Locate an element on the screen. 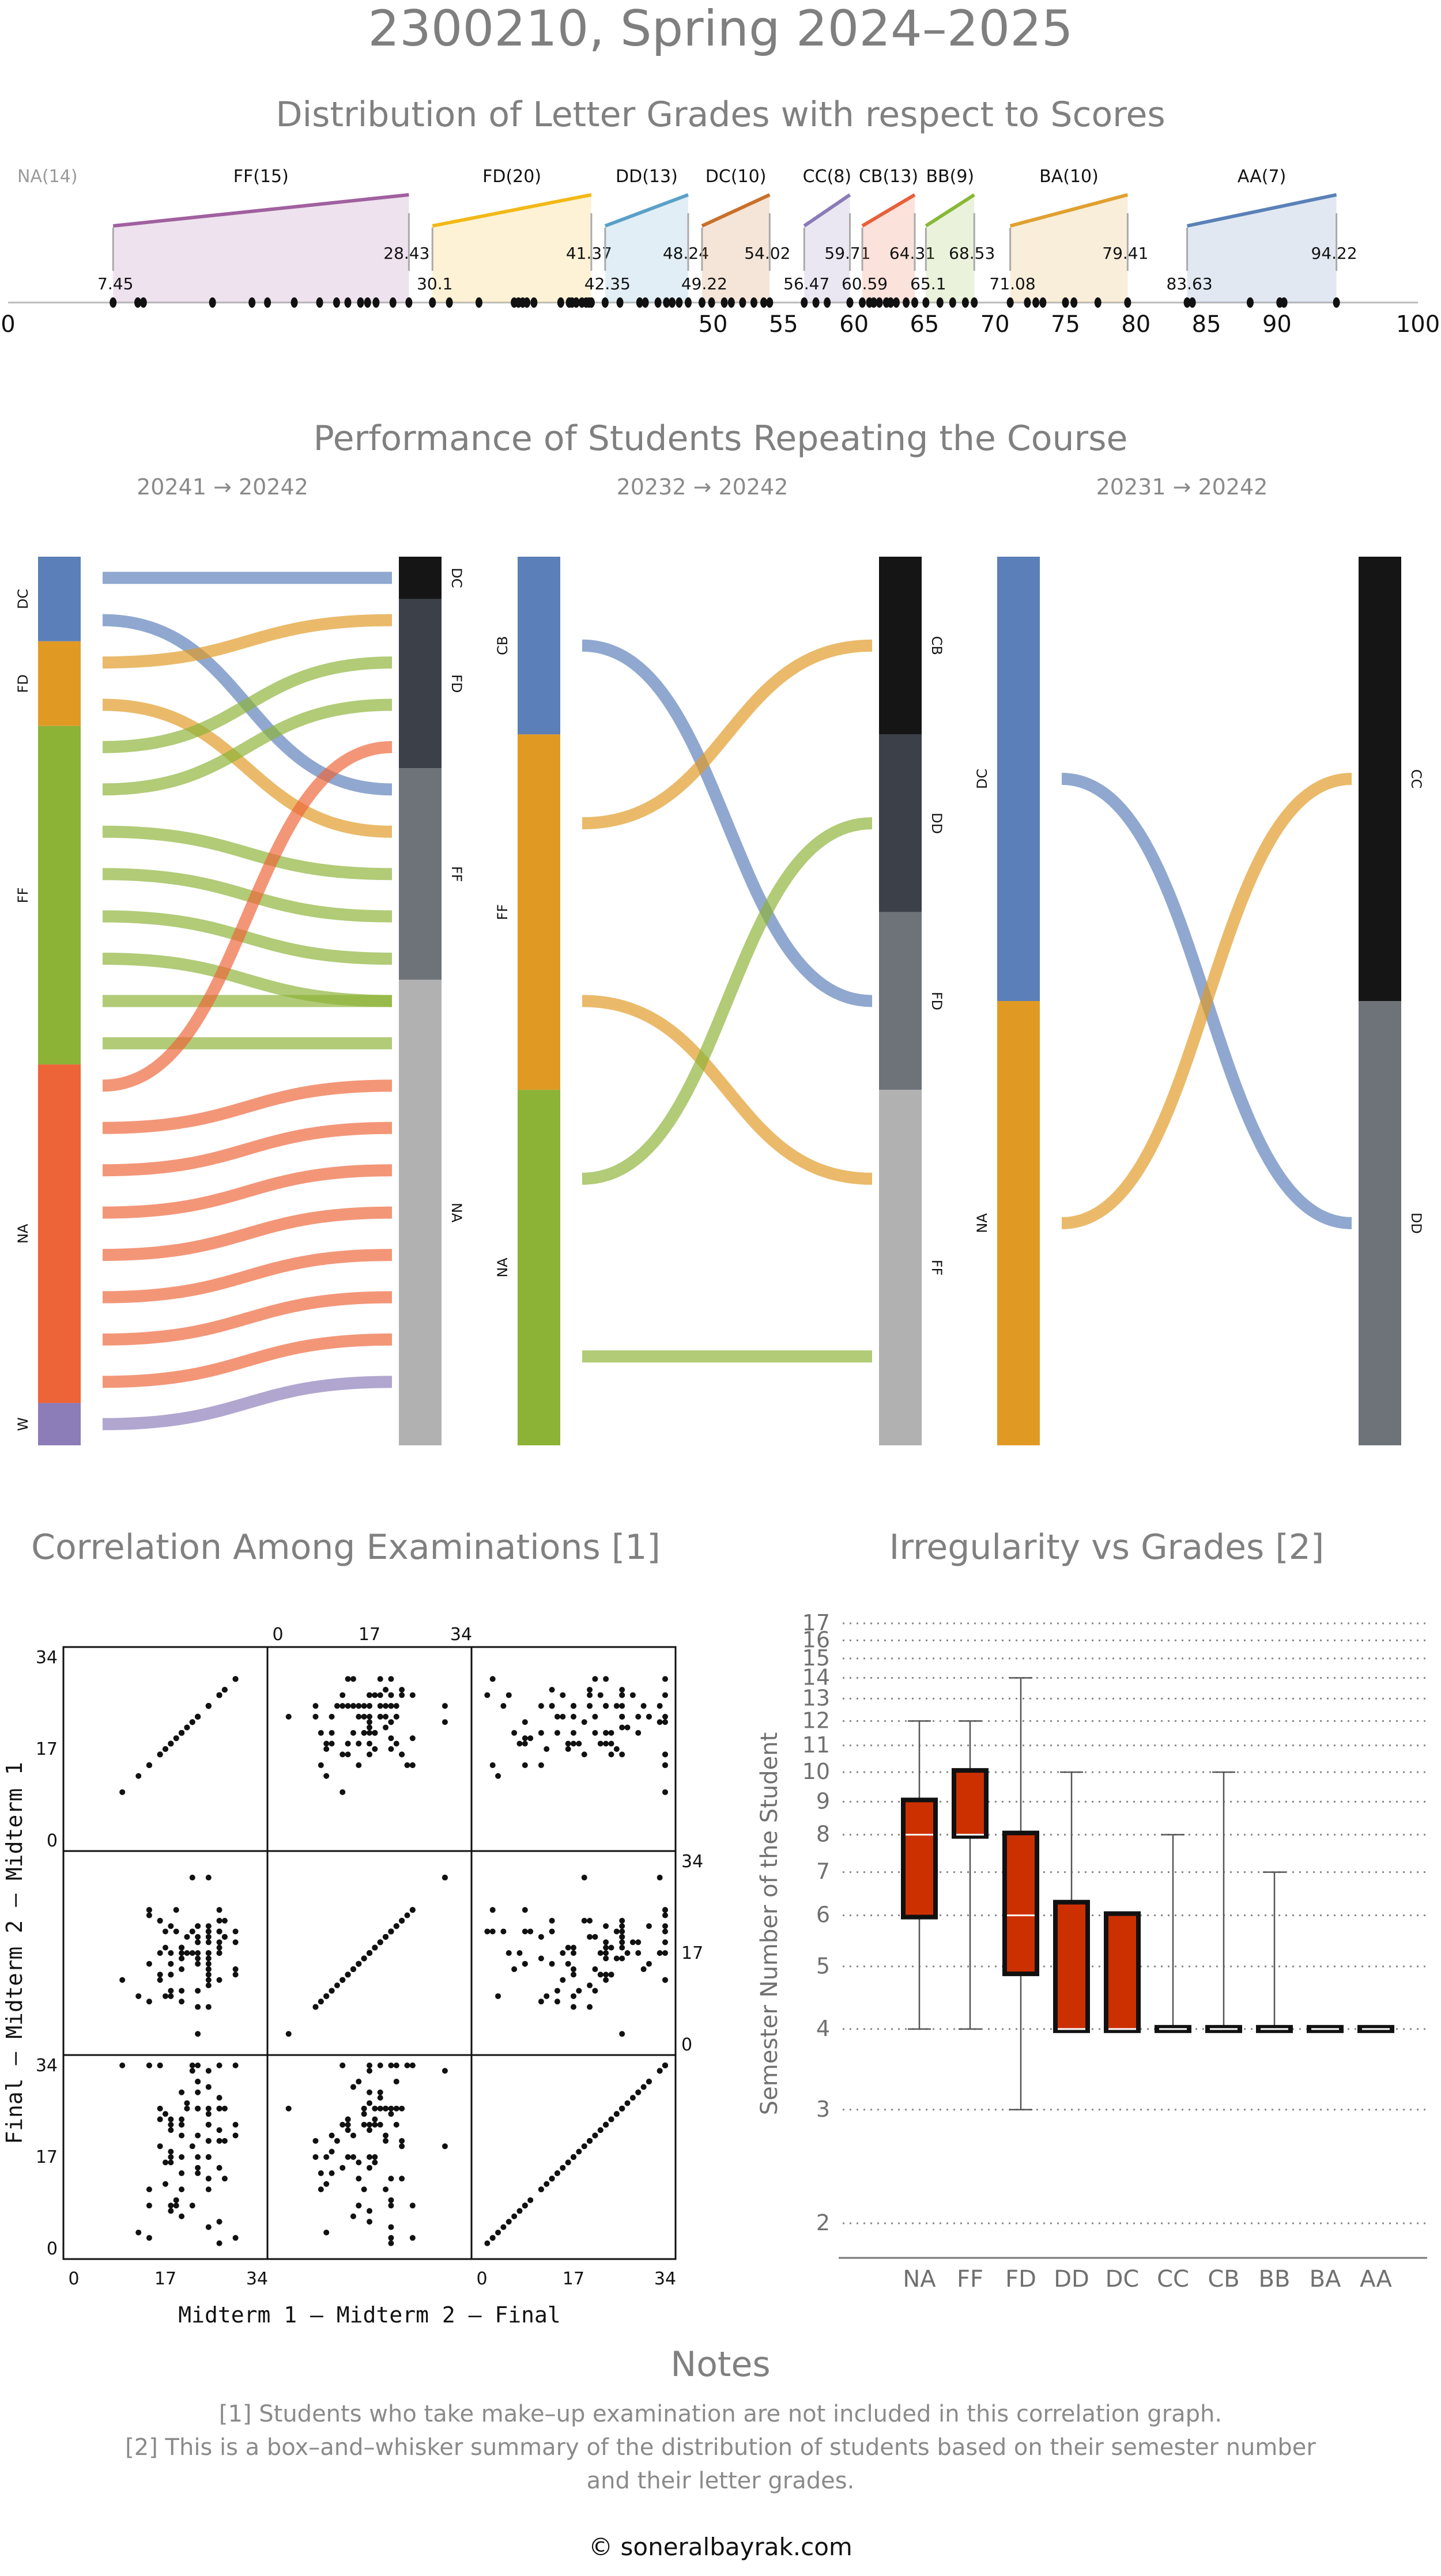 The height and width of the screenshot is (2576, 1441). sankey-left-node-label: W is located at coordinates (23, 1424).